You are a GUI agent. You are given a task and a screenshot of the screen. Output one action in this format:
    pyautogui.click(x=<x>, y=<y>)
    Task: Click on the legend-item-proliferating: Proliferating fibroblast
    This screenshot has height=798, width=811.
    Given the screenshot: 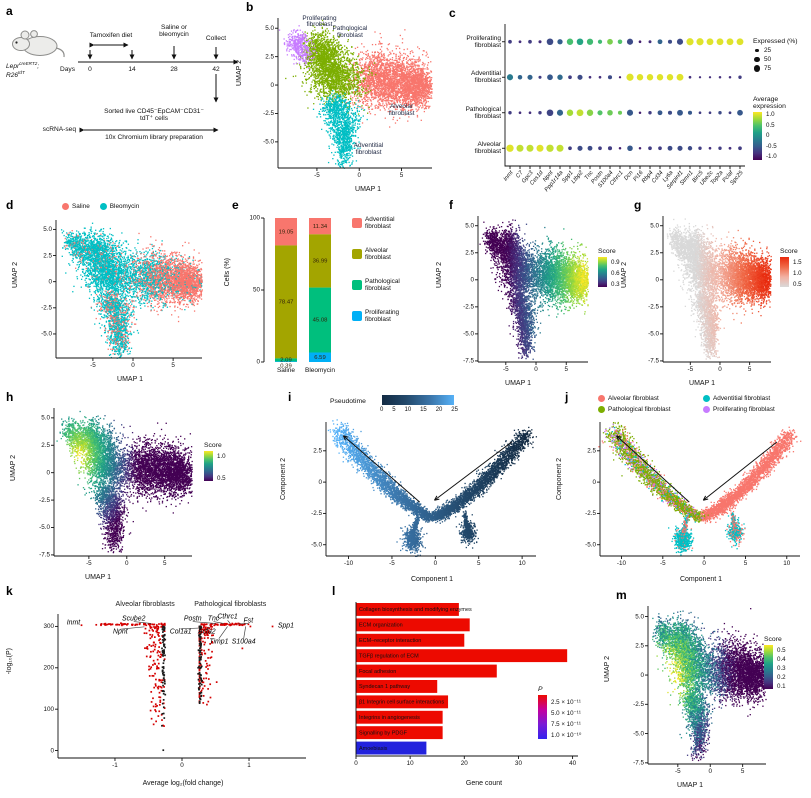 What is the action you would take?
    pyautogui.click(x=755, y=409)
    